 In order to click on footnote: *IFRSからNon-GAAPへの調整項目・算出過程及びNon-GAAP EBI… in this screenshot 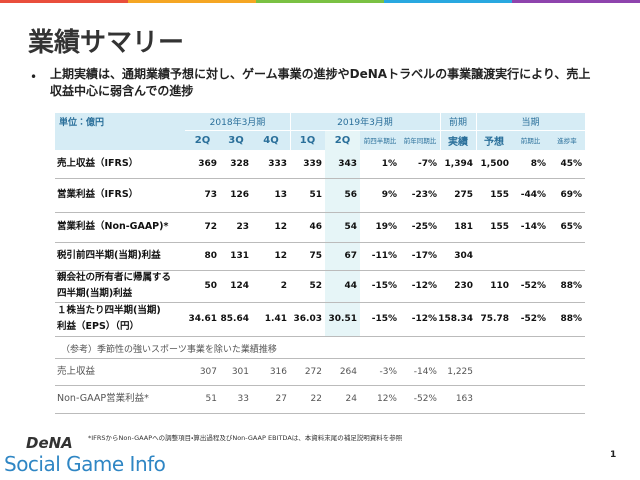, I will do `click(245, 438)`.